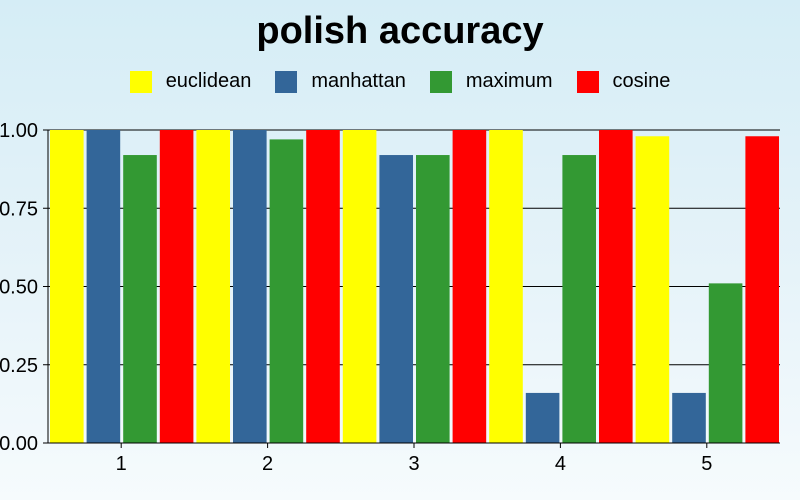 Image resolution: width=800 pixels, height=500 pixels. I want to click on legend-swatch-manhattan, so click(286, 81).